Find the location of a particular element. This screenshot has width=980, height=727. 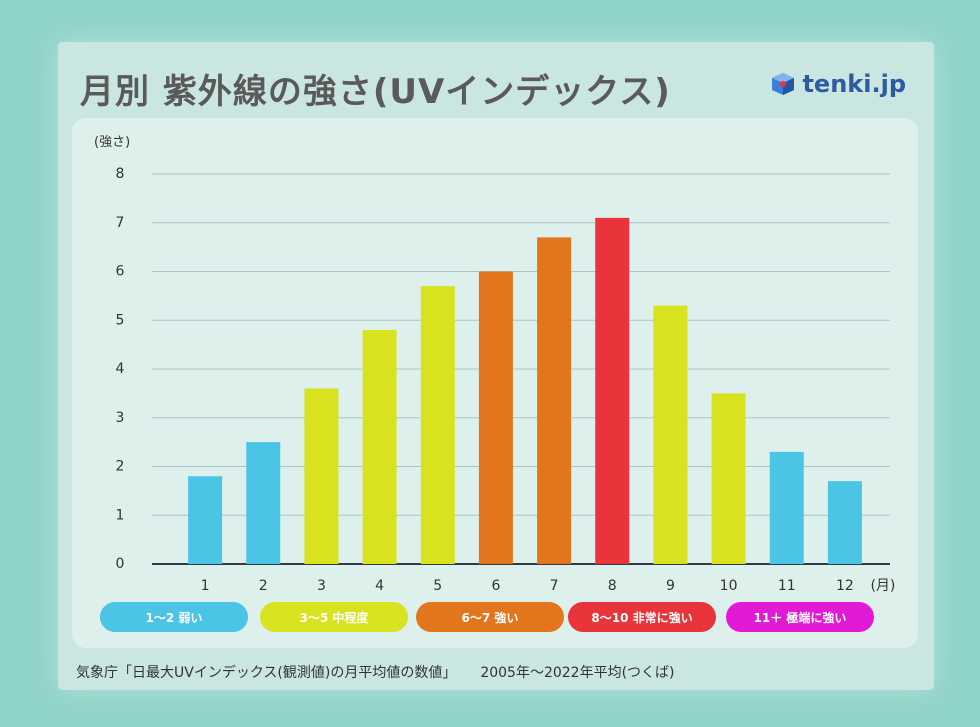

y-tick-label: 5 is located at coordinates (120, 320).